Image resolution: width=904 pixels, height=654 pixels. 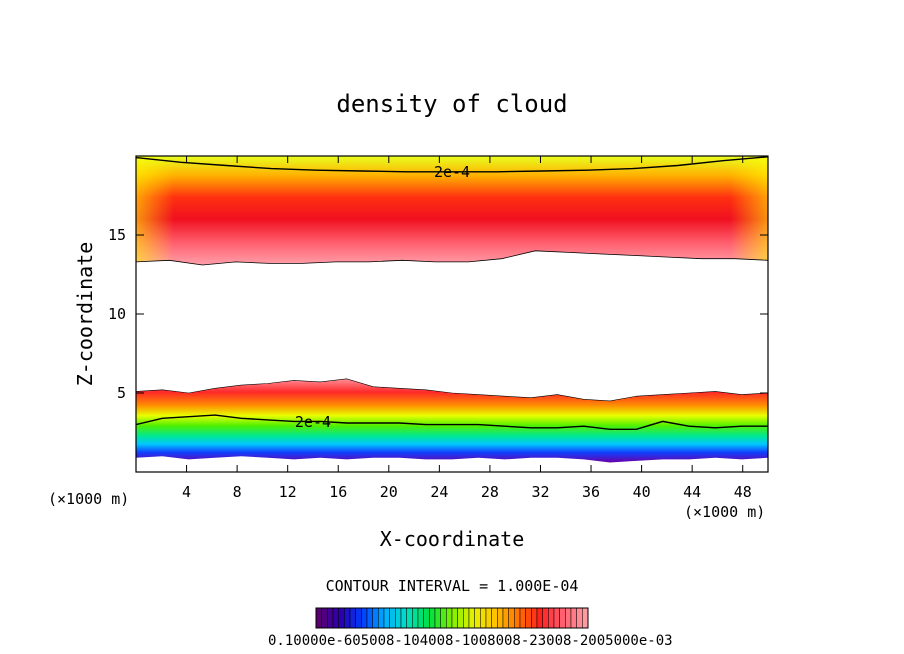 I want to click on contour-interval-text: CONTOUR INTERVAL = 1.000E-04, so click(x=452, y=586).